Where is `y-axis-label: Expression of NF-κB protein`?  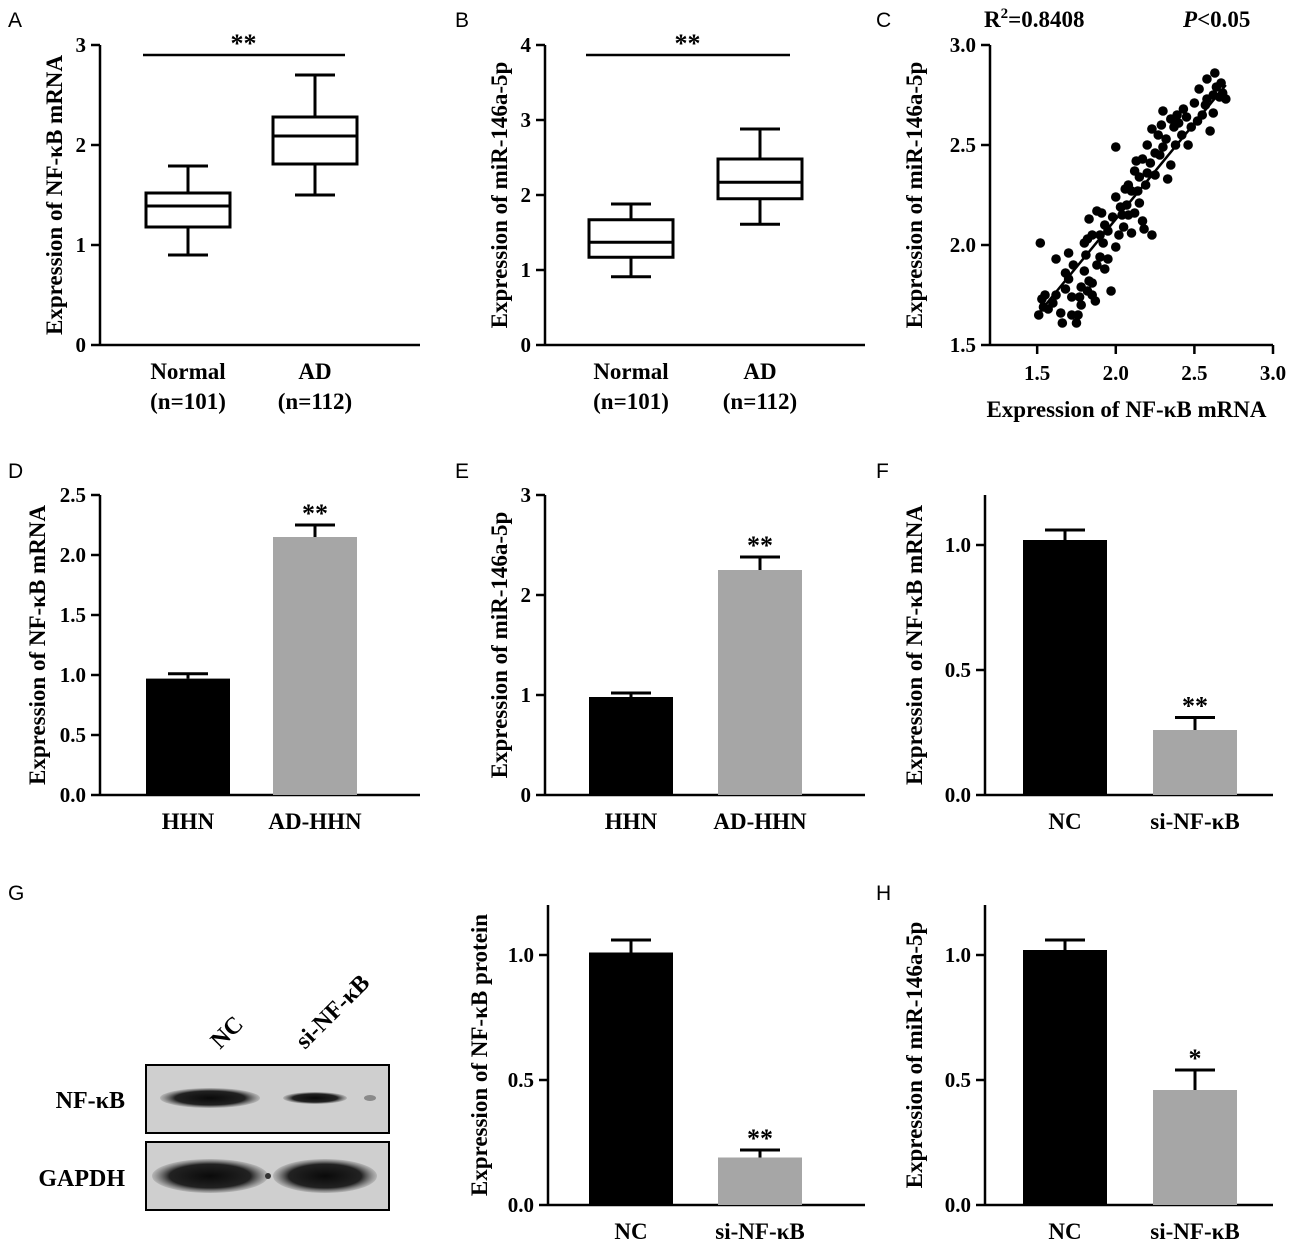
y-axis-label: Expression of NF-κB protein is located at coordinates (479, 1055).